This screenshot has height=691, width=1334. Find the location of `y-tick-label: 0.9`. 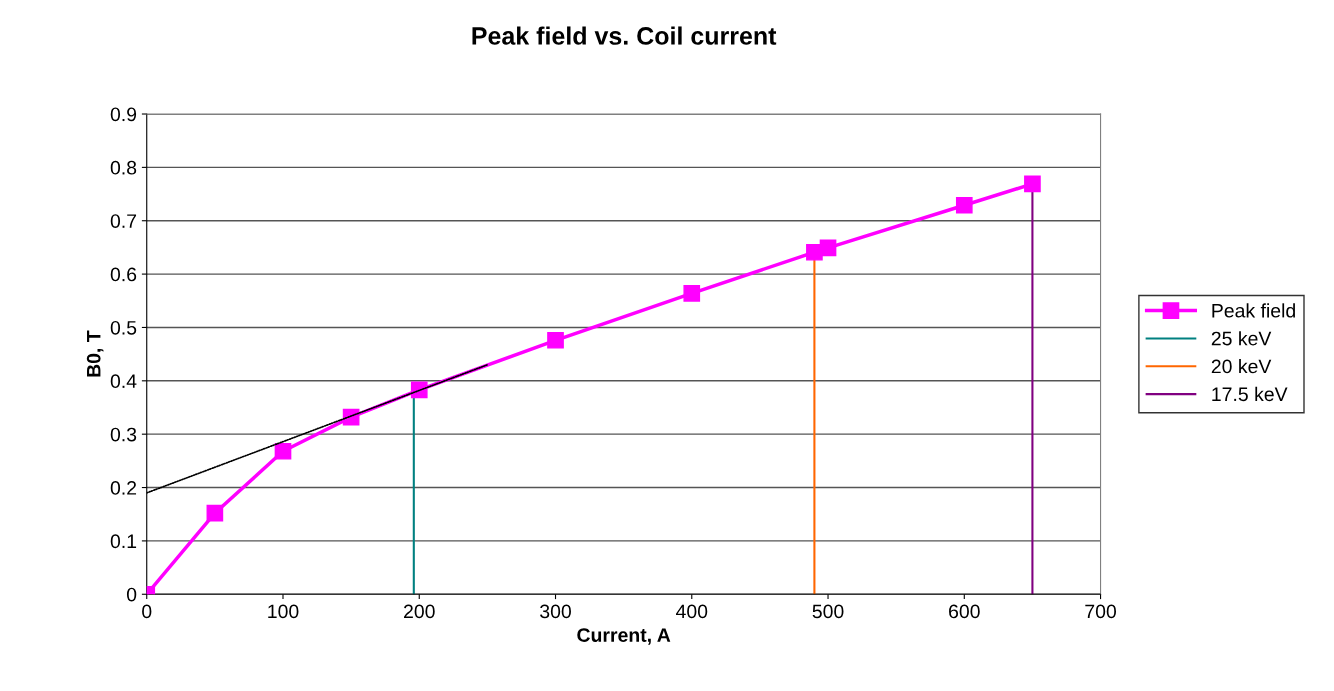

y-tick-label: 0.9 is located at coordinates (123, 114).